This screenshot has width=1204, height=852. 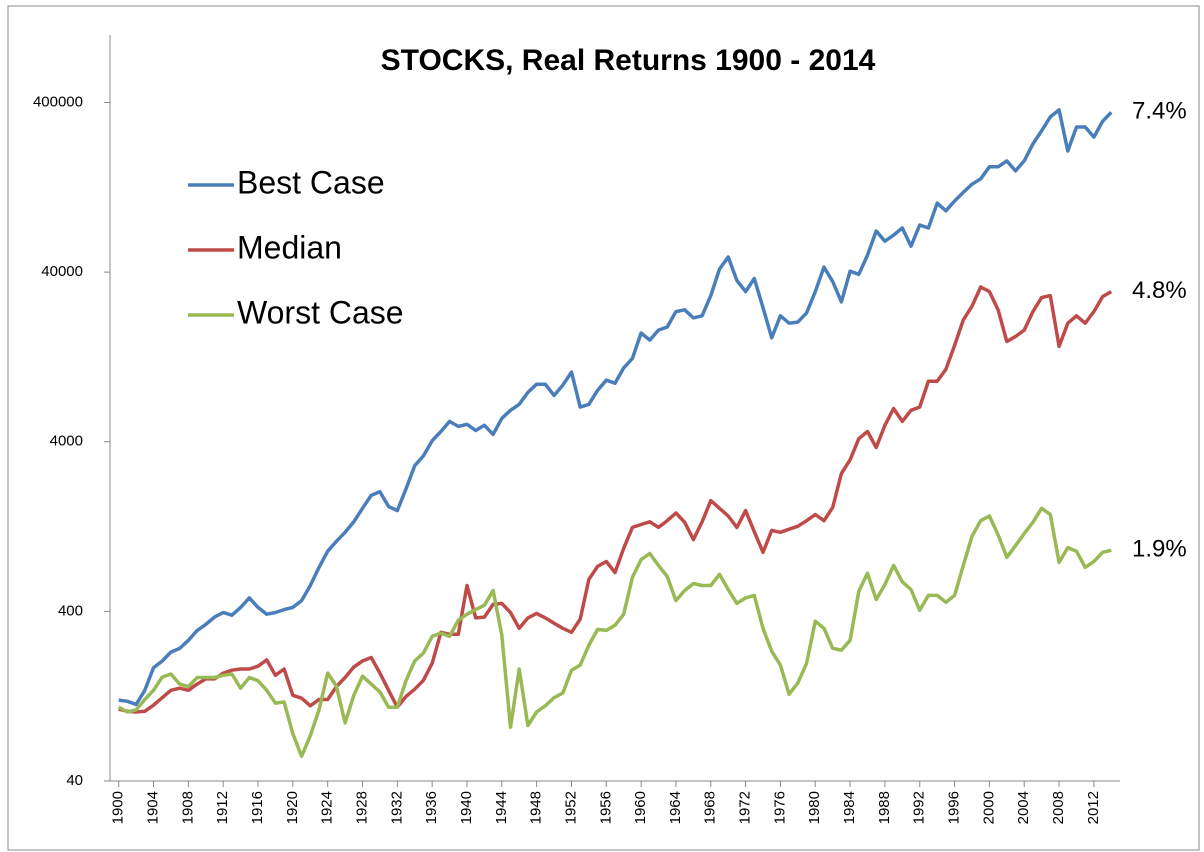 What do you see at coordinates (62, 271) in the screenshot?
I see `y-tick-label: 40000` at bounding box center [62, 271].